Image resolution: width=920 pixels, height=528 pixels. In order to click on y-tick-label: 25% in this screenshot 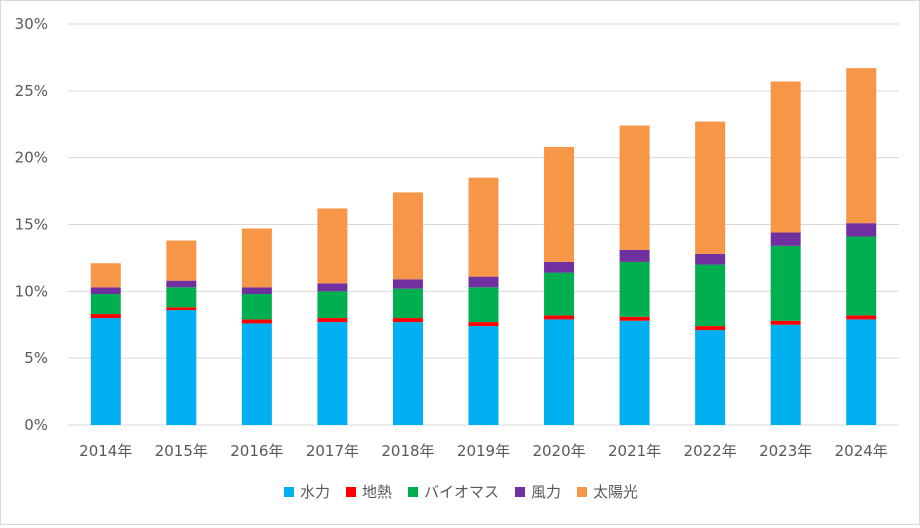, I will do `click(31, 91)`.